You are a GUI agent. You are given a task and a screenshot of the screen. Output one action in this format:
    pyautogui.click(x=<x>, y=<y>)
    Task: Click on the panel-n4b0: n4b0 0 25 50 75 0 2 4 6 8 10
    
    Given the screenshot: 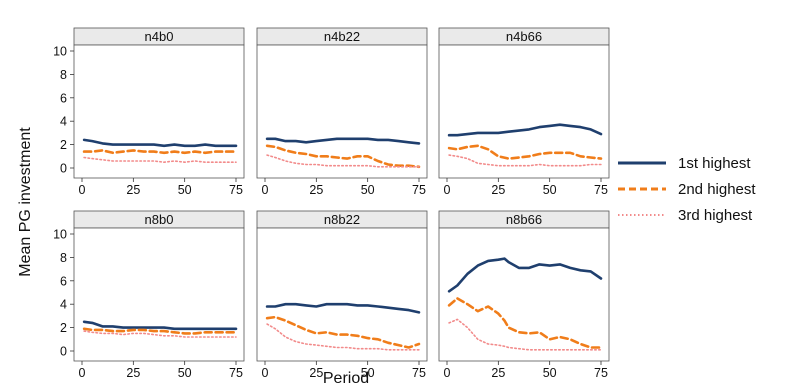 What is the action you would take?
    pyautogui.click(x=149, y=112)
    